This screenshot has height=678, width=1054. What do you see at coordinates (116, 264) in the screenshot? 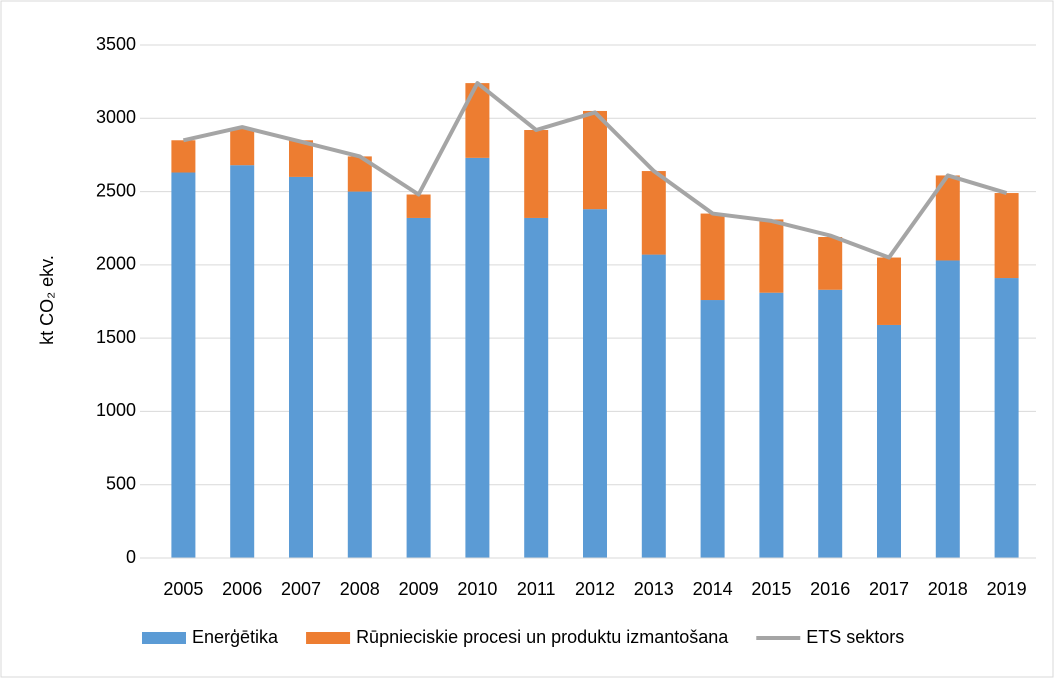
I see `y-tick-label: 2000` at bounding box center [116, 264].